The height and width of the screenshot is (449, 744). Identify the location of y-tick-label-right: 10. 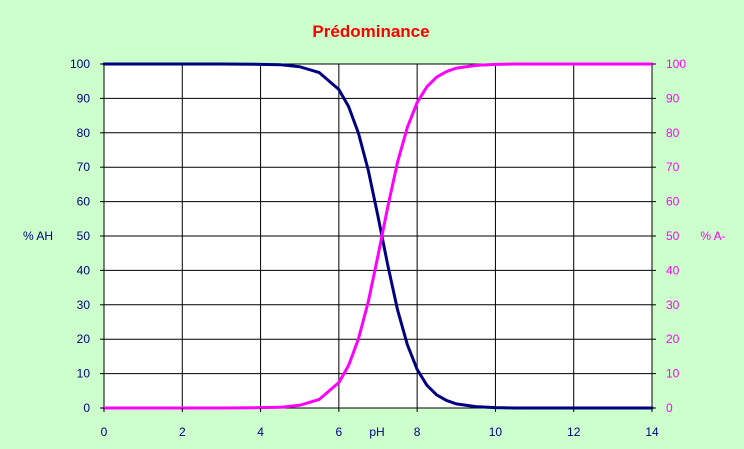
(673, 374).